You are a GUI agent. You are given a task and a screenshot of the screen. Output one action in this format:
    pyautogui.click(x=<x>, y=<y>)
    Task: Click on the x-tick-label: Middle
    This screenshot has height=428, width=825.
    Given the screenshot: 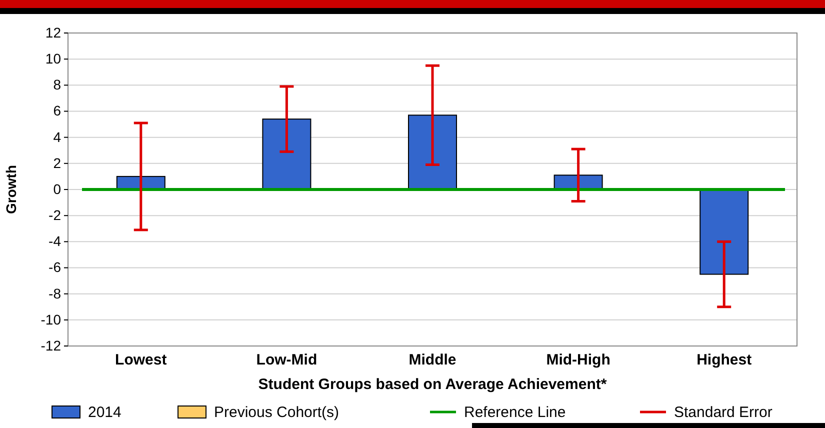 What is the action you would take?
    pyautogui.click(x=432, y=360)
    